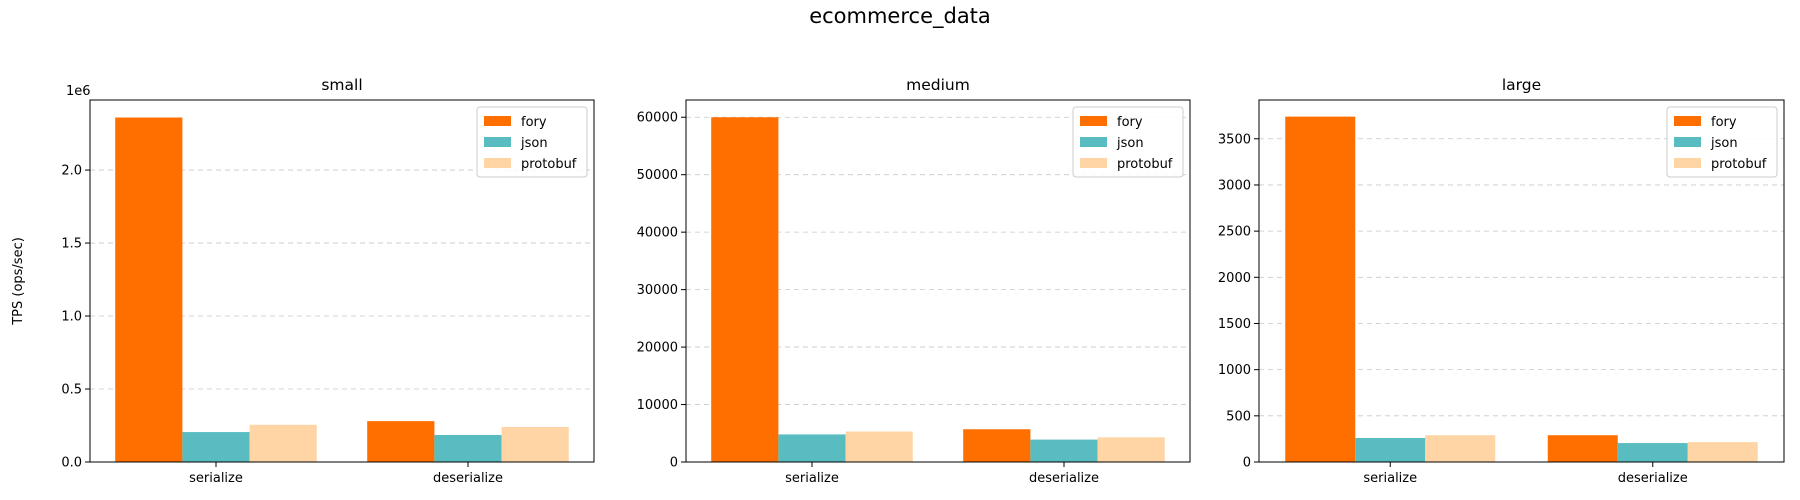 Image resolution: width=1800 pixels, height=500 pixels. Describe the element at coordinates (1234, 370) in the screenshot. I see `y-tick-label: 1000` at that location.